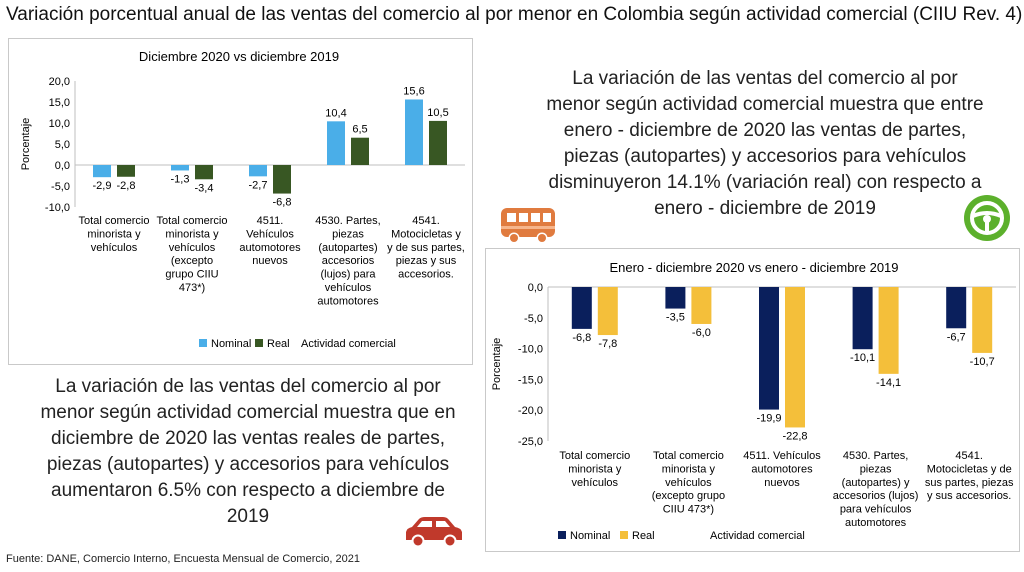 Image resolution: width=1024 pixels, height=572 pixels. What do you see at coordinates (102, 186) in the screenshot?
I see `data-label: -2,9` at bounding box center [102, 186].